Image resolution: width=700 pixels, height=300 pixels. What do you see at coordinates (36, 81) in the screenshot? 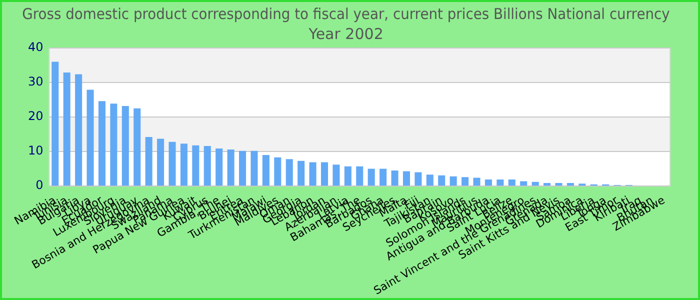
I see `y-tick-label: 30` at bounding box center [36, 81].